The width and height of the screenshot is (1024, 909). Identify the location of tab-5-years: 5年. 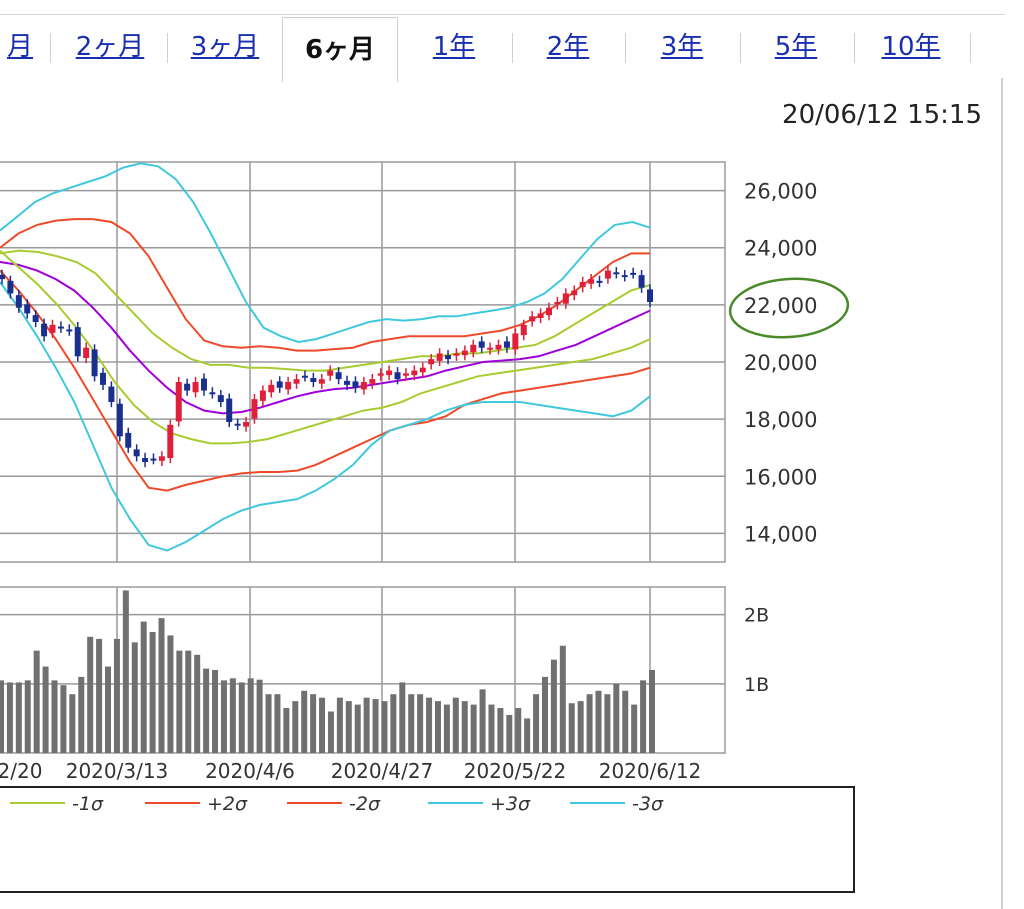
(796, 47).